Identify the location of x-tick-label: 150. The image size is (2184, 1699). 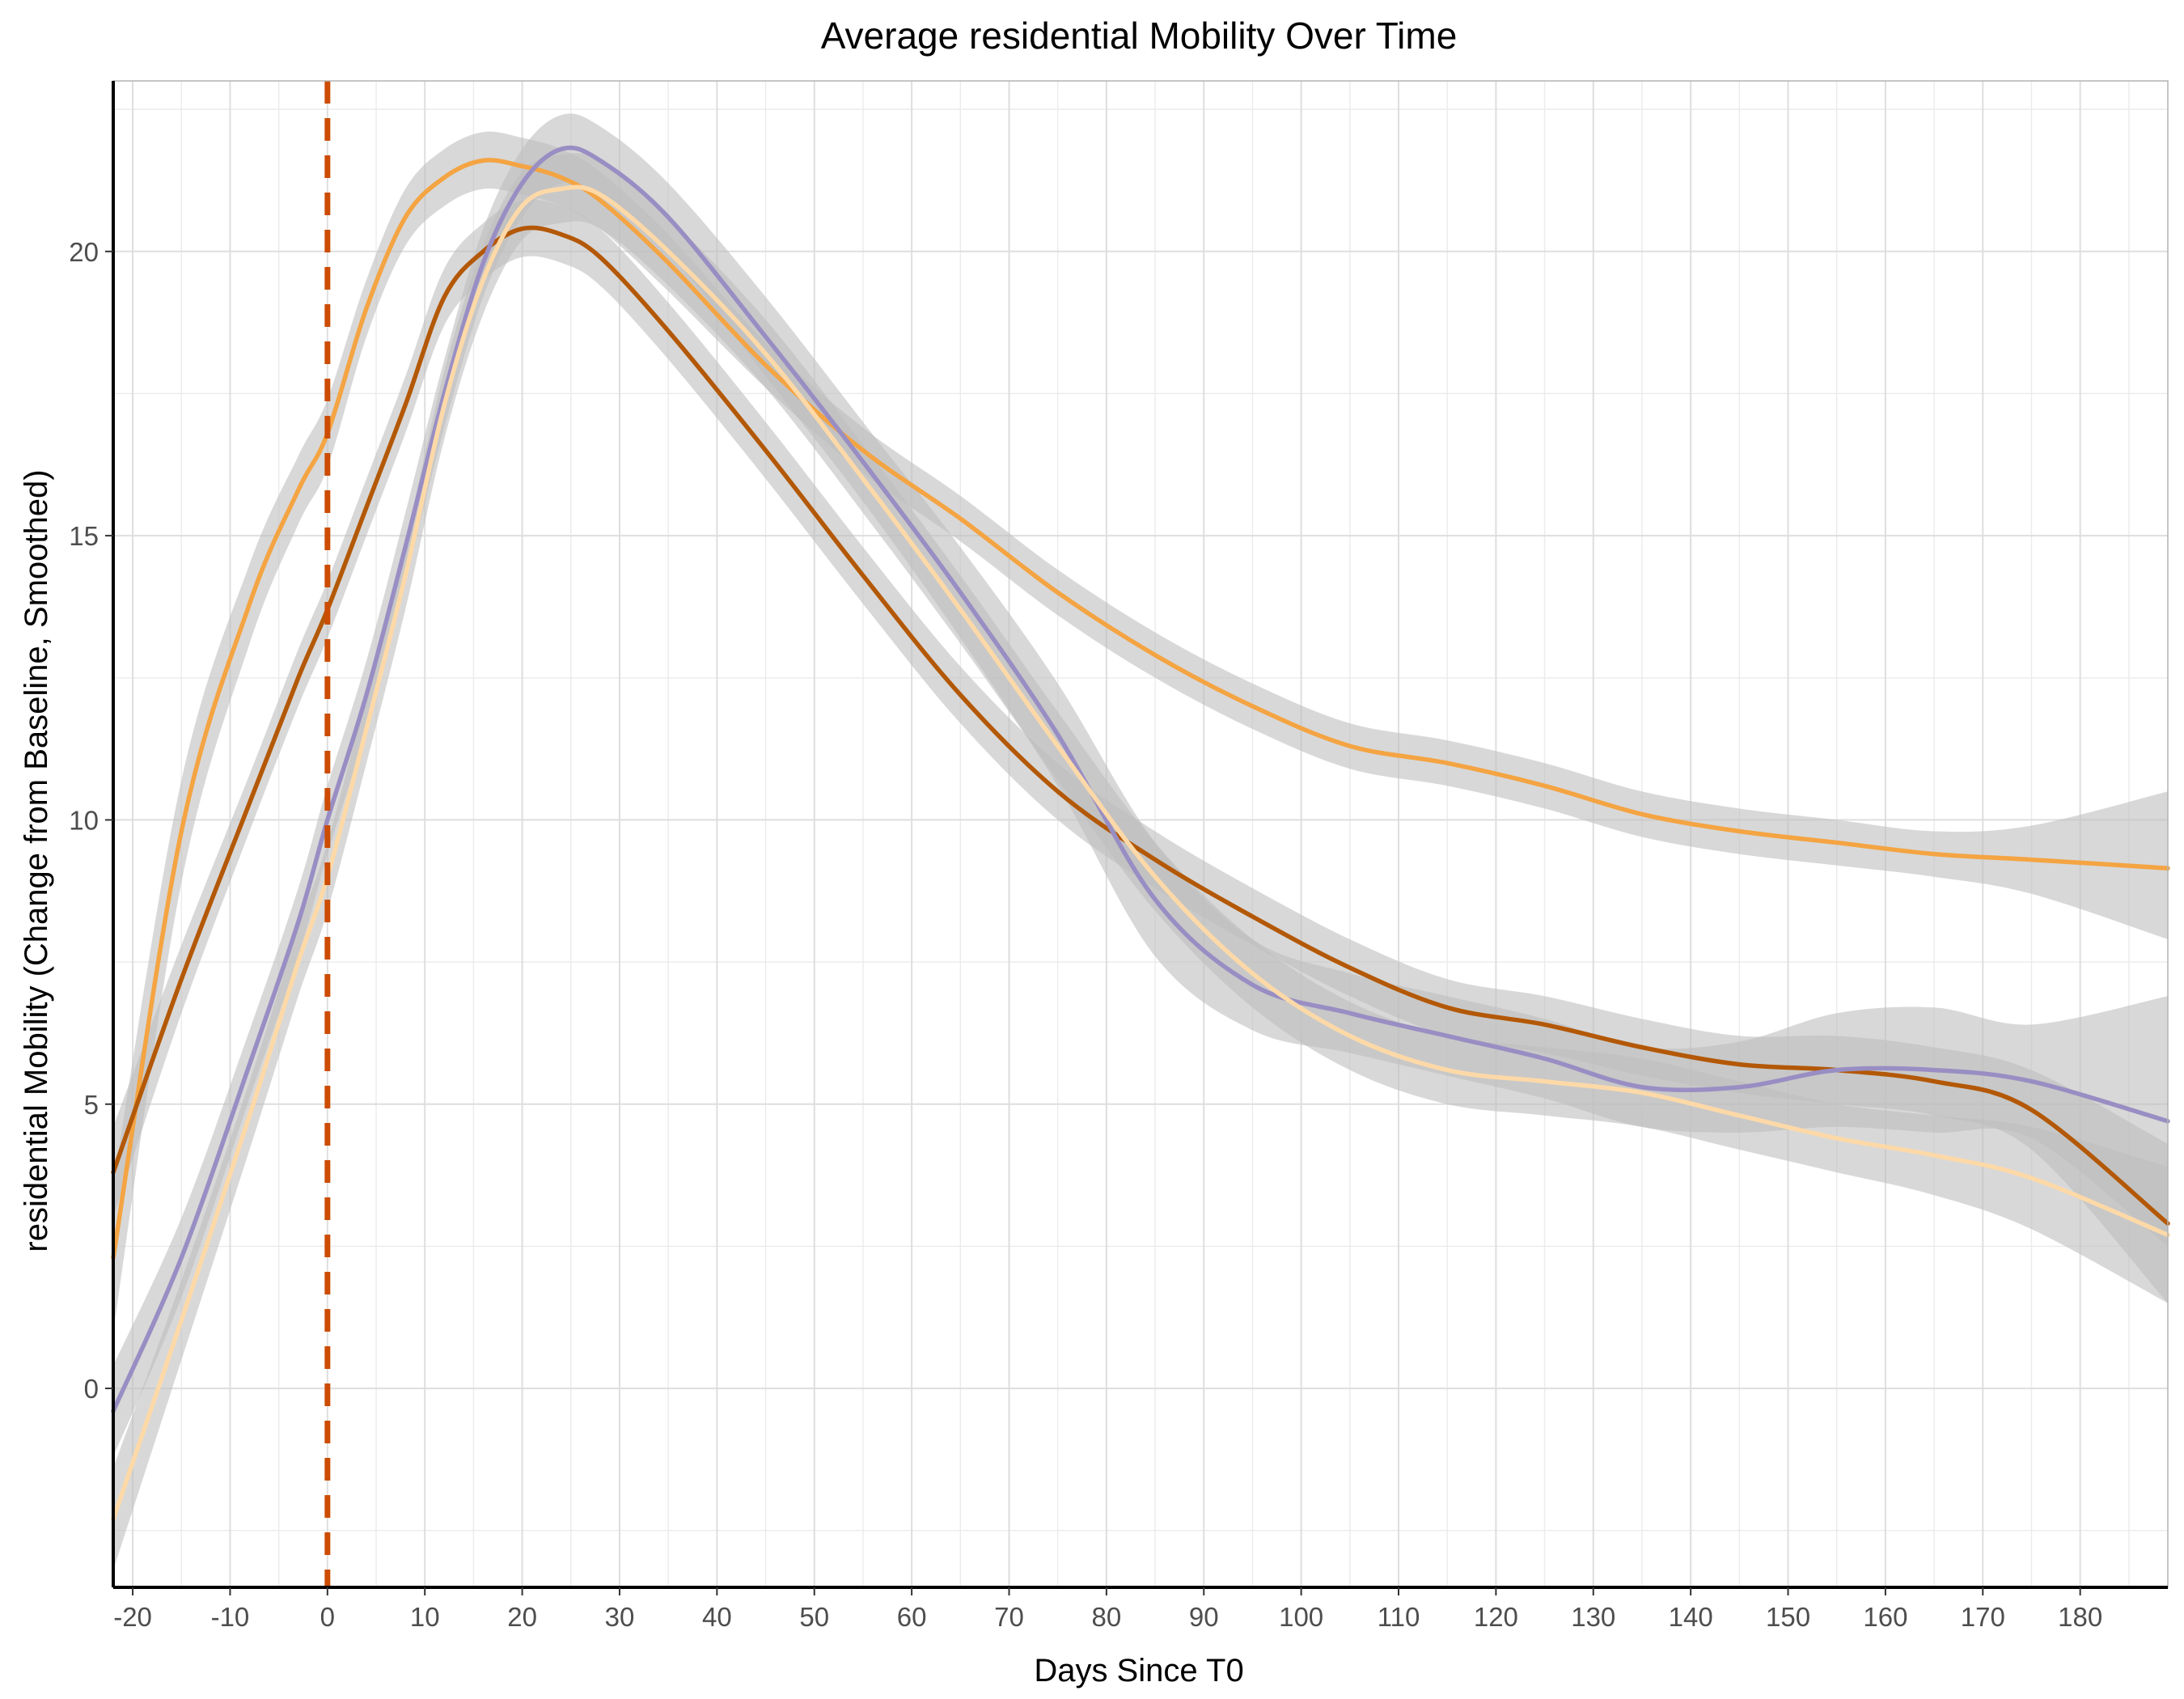
(1788, 1617).